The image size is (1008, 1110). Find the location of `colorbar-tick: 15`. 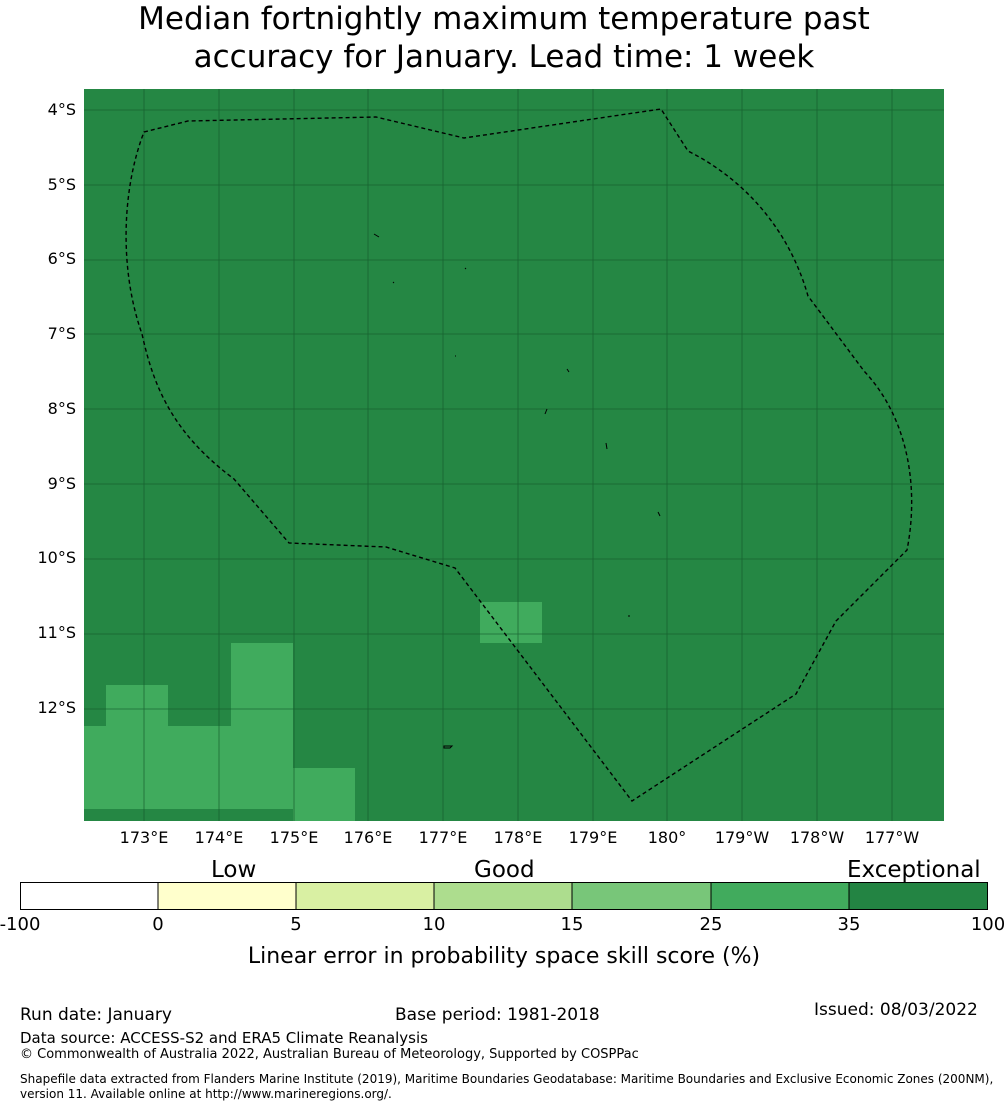

colorbar-tick: 15 is located at coordinates (572, 924).